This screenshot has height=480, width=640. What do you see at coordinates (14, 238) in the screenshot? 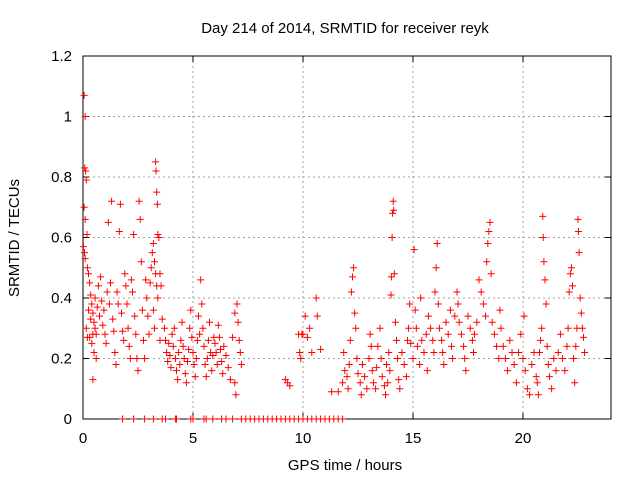
I see `y-axis-label: SRMTID / TECUs` at bounding box center [14, 238].